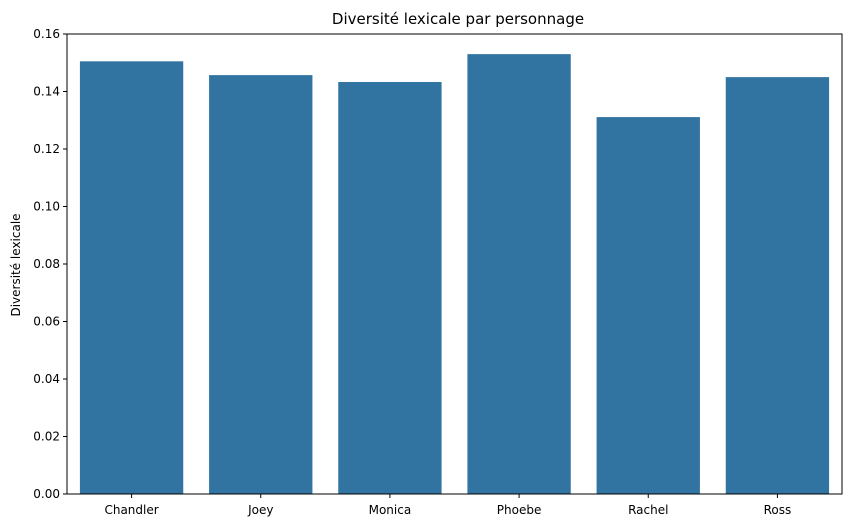 Image resolution: width=855 pixels, height=532 pixels. What do you see at coordinates (46, 34) in the screenshot?
I see `y-tick-label: 0.16` at bounding box center [46, 34].